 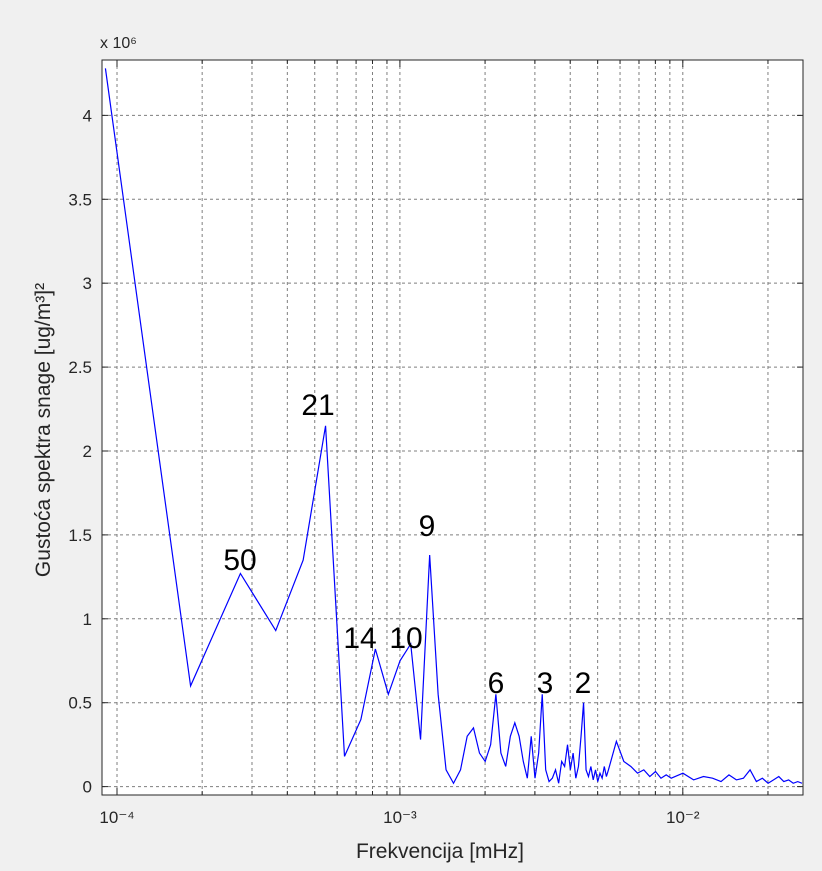 I want to click on y-tick-label: 1.5, so click(x=80, y=535).